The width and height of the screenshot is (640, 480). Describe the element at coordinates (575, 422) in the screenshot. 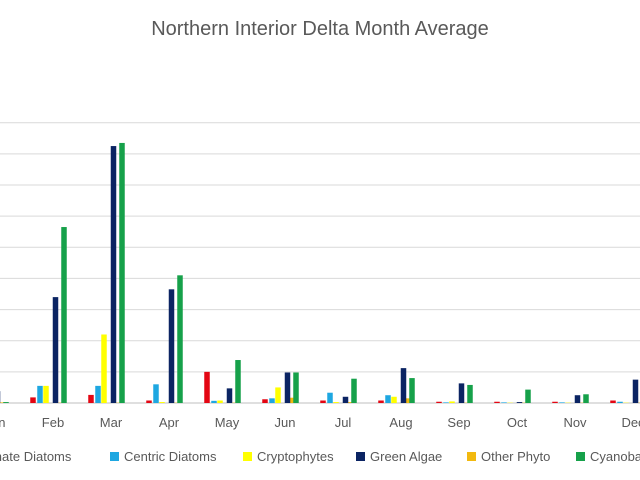

I see `x-tick-label: Nov` at that location.